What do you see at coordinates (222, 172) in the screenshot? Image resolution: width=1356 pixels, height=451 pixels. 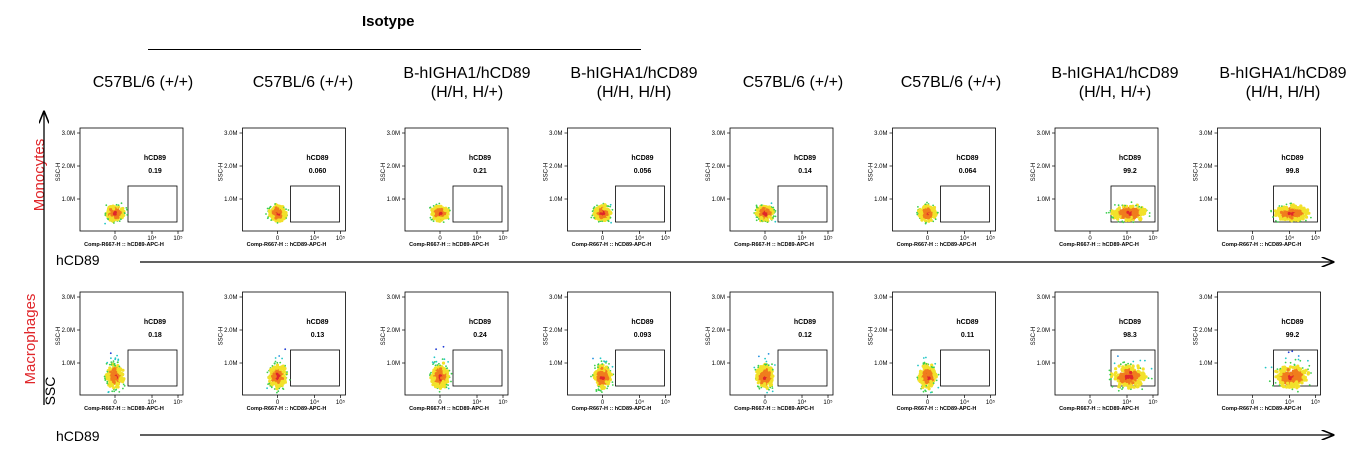 I see `panel-ylabel: SSC-H` at bounding box center [222, 172].